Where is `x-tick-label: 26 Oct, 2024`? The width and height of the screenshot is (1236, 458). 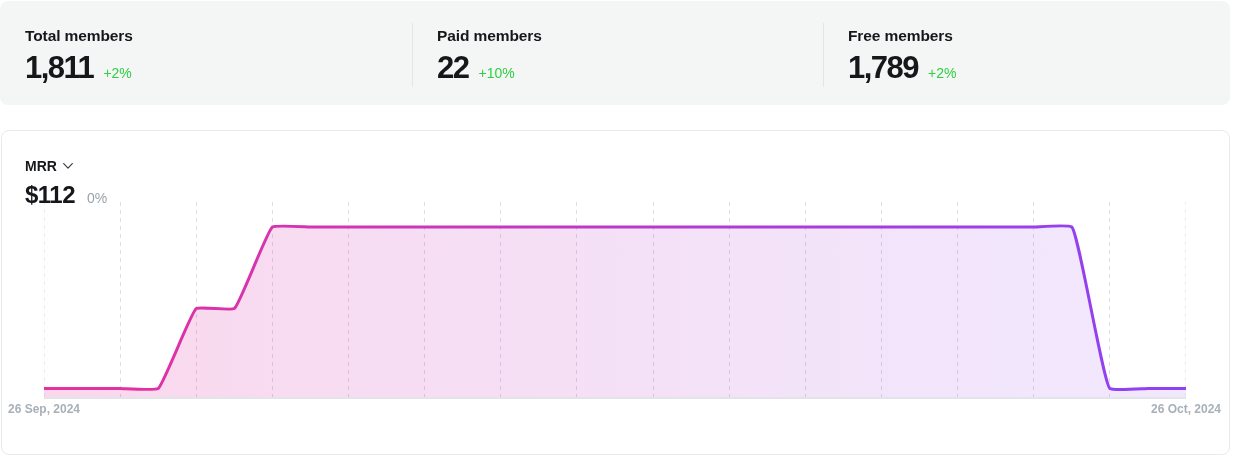 x-tick-label: 26 Oct, 2024 is located at coordinates (1186, 408).